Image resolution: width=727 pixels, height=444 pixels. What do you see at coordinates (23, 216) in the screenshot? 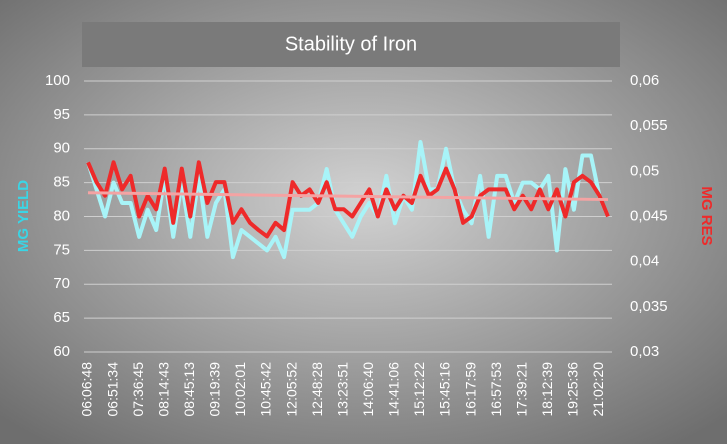
I see `y-axis-label: MG YIELD` at bounding box center [23, 216].